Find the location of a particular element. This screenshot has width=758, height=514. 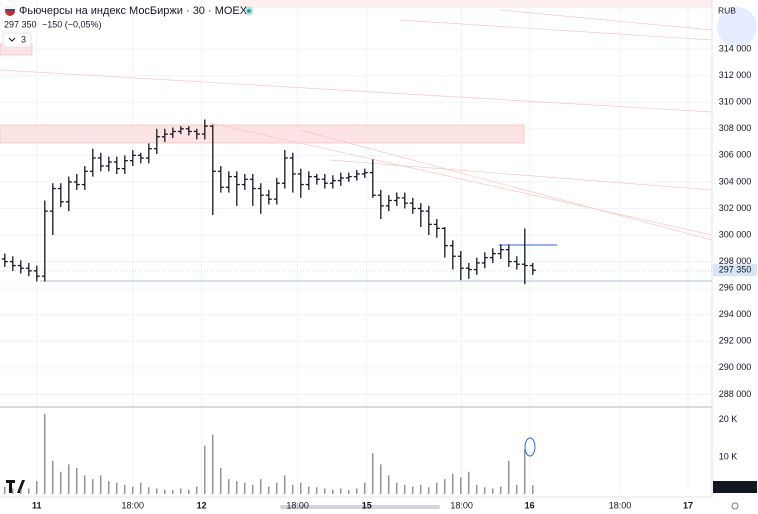

y-tick-label: 302 000 is located at coordinates (735, 208).